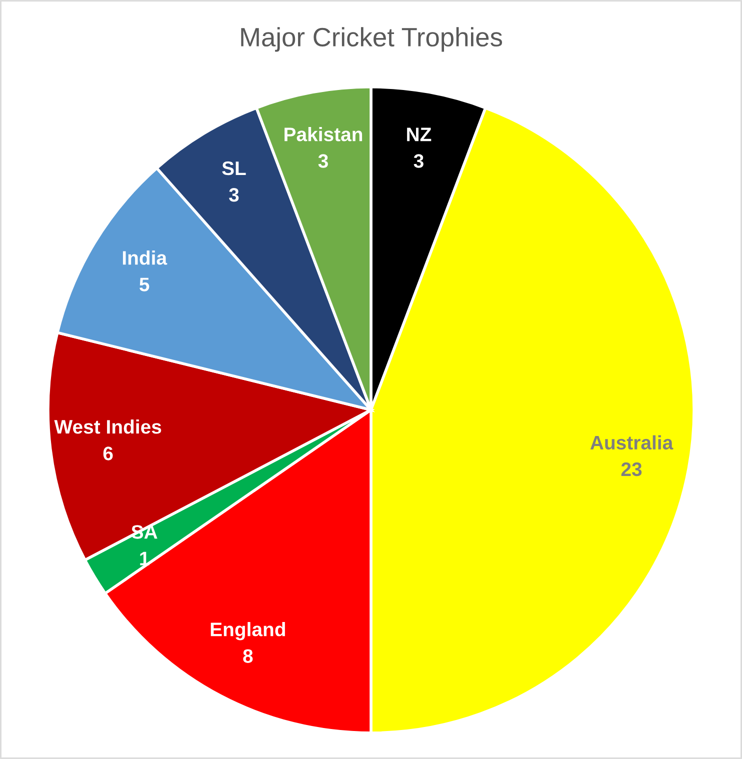  I want to click on slice-label: NZ, so click(419, 135).